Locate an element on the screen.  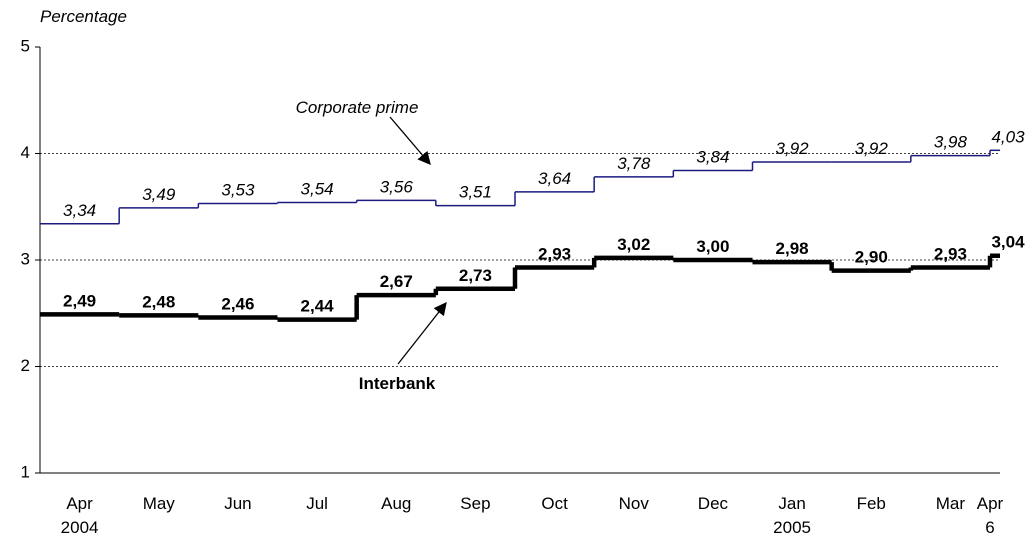
x-tick-label: Apr 2004 is located at coordinates (80, 515).